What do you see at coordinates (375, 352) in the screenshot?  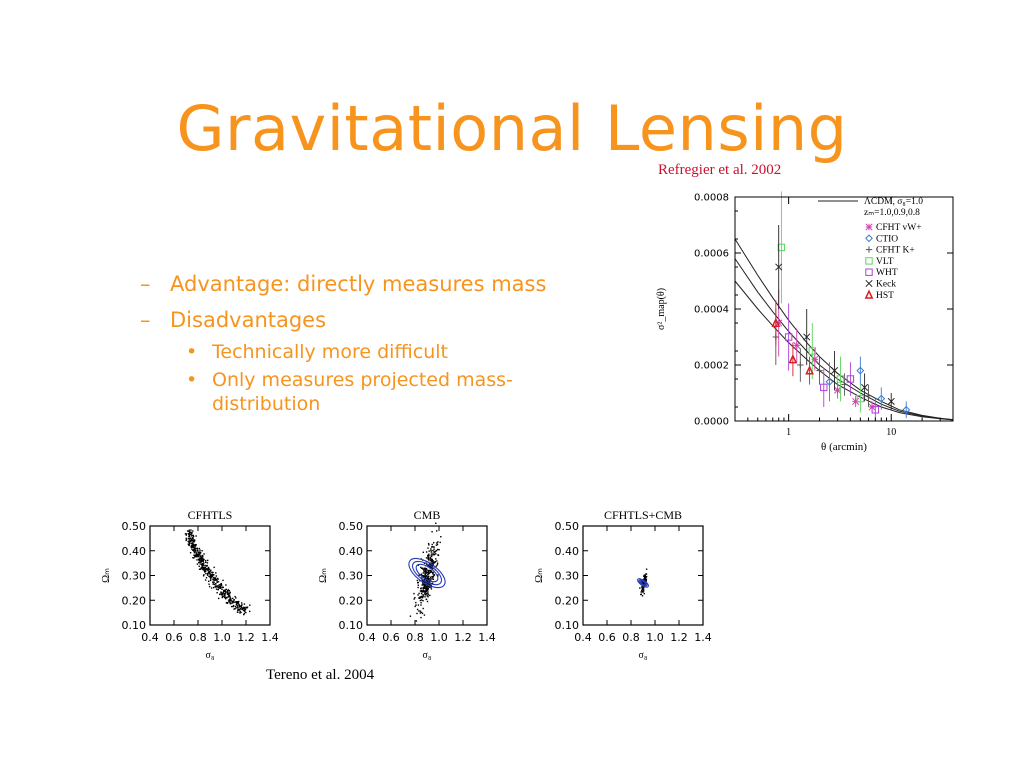 I see `sub-bullet: • Technically more difficult` at bounding box center [375, 352].